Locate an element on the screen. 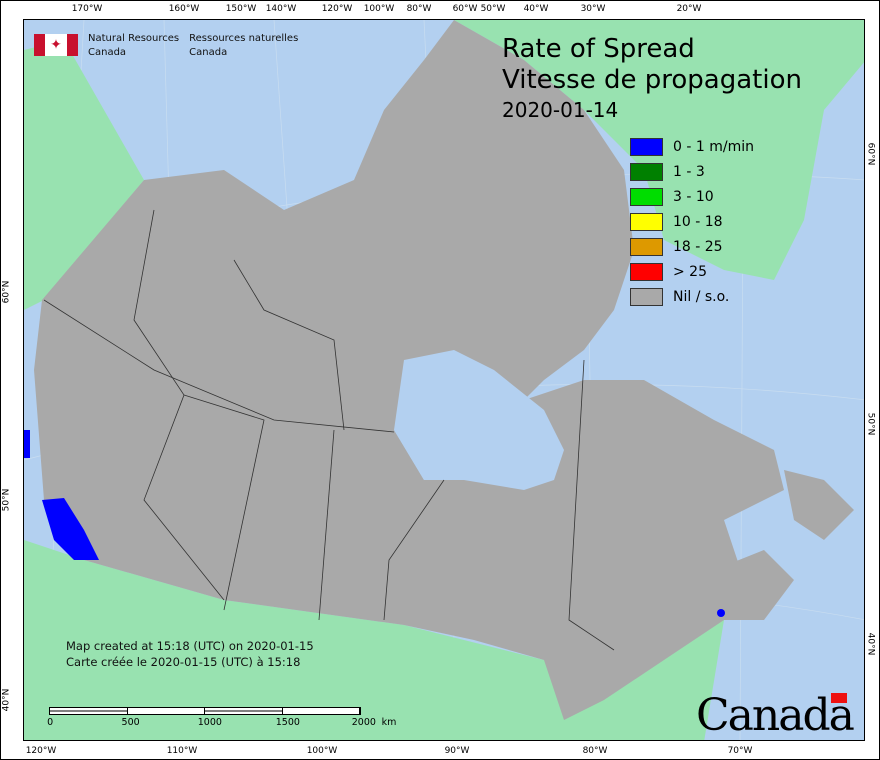  tick-top: 150°W is located at coordinates (241, 9).